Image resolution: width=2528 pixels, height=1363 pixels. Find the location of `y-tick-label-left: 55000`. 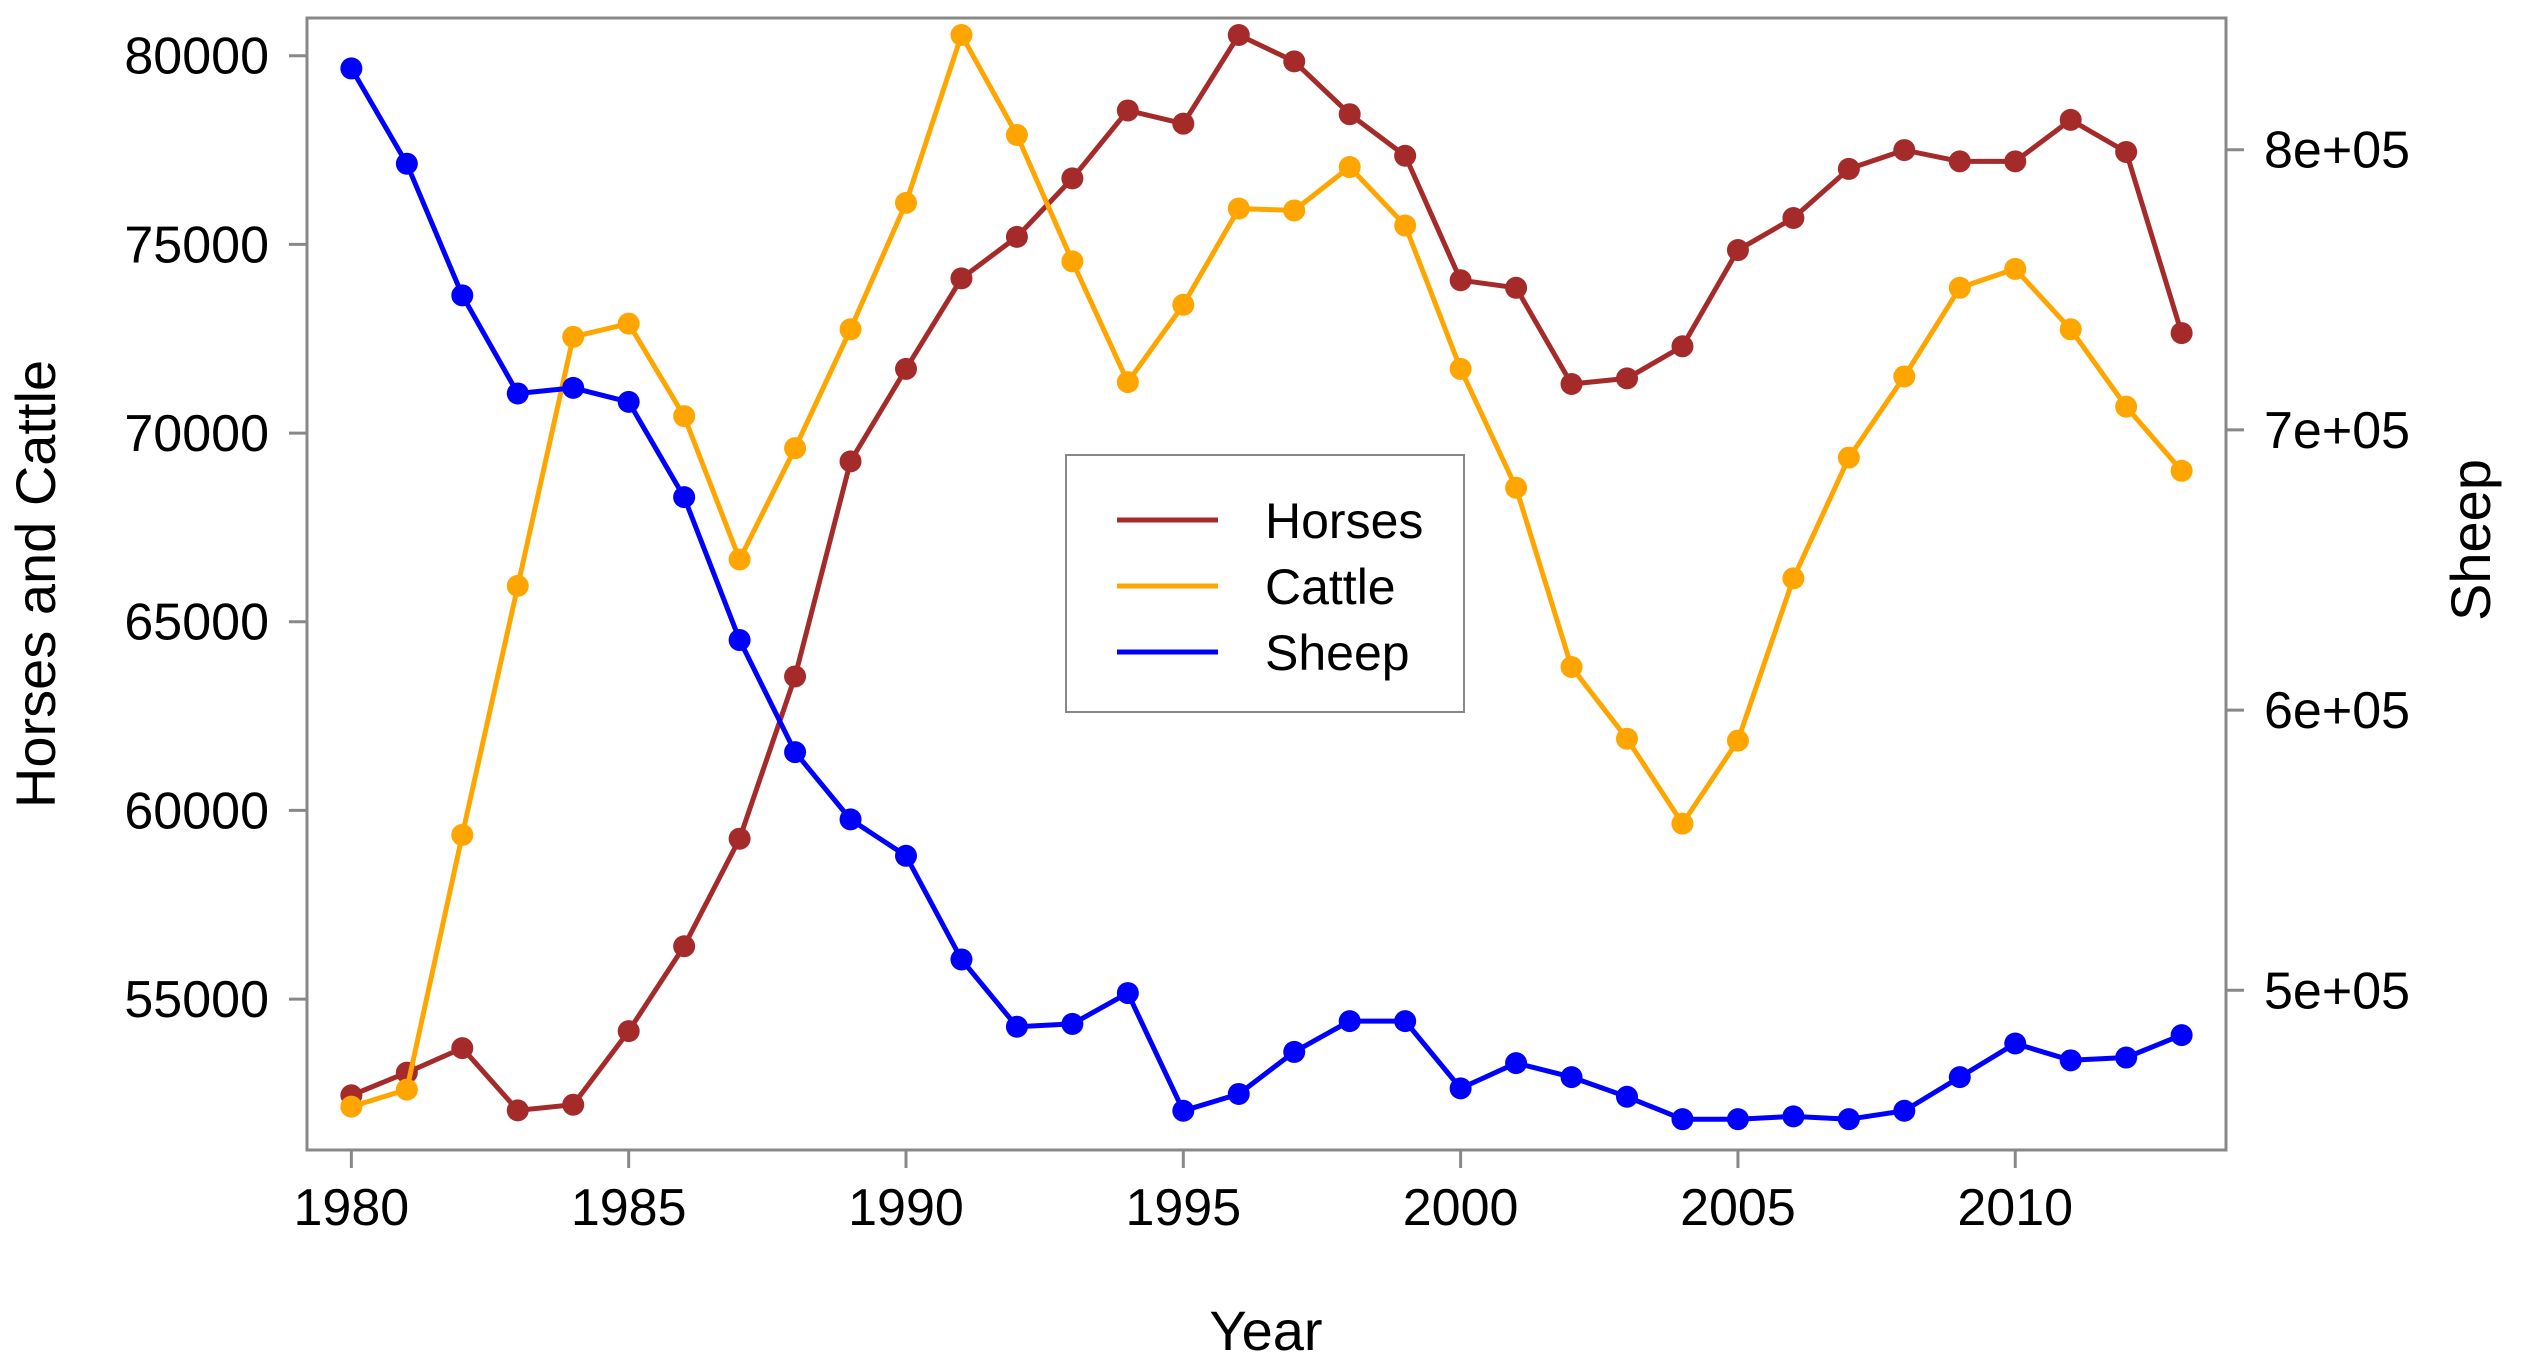

y-tick-label-left: 55000 is located at coordinates (196, 1000).